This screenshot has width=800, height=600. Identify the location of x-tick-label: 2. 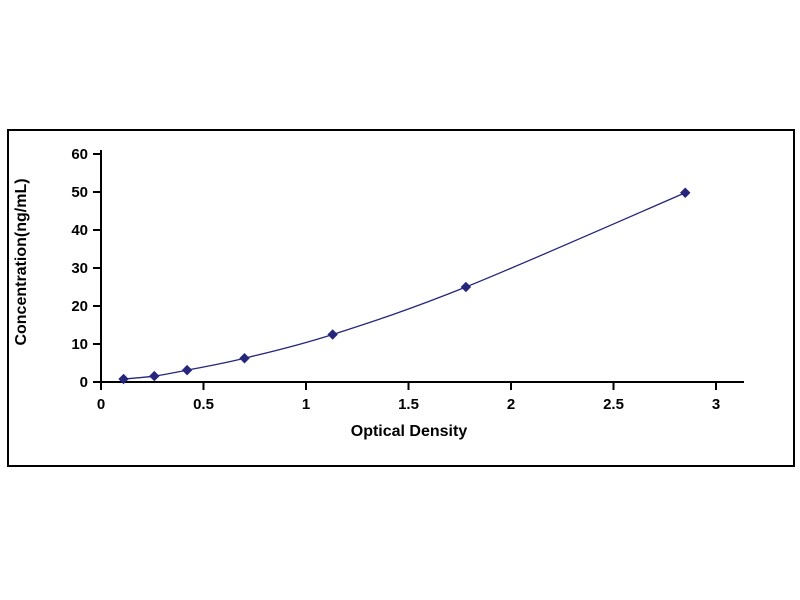
(511, 404).